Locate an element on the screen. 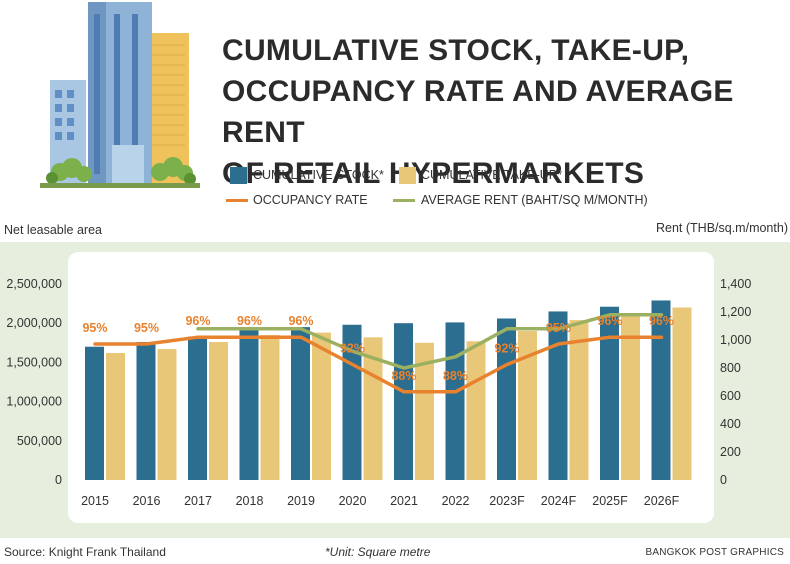 The height and width of the screenshot is (564, 790). bar-stock-2022 is located at coordinates (455, 401).